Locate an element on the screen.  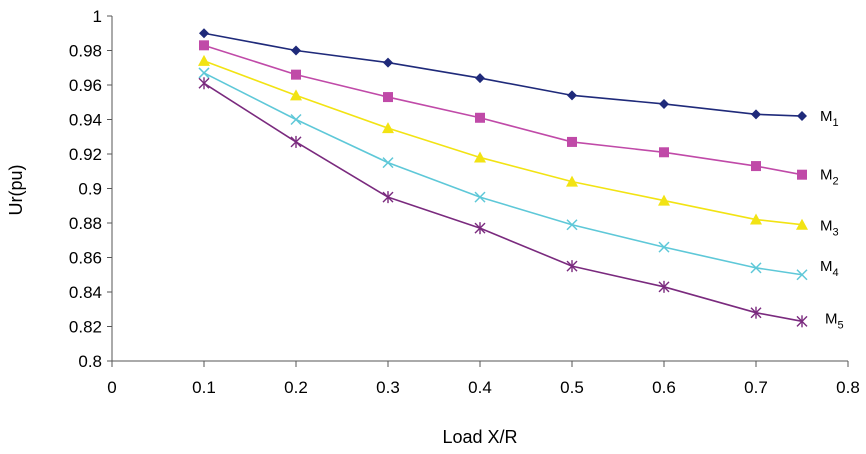
y-tick-label: 1 is located at coordinates (97, 16).